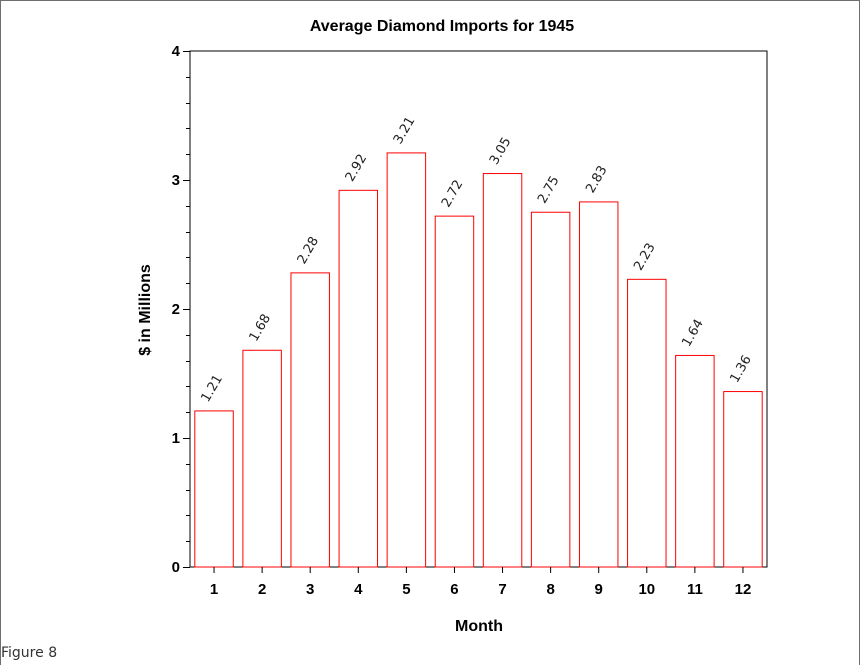 This screenshot has width=863, height=665. Describe the element at coordinates (644, 257) in the screenshot. I see `data-label: 2.23` at that location.